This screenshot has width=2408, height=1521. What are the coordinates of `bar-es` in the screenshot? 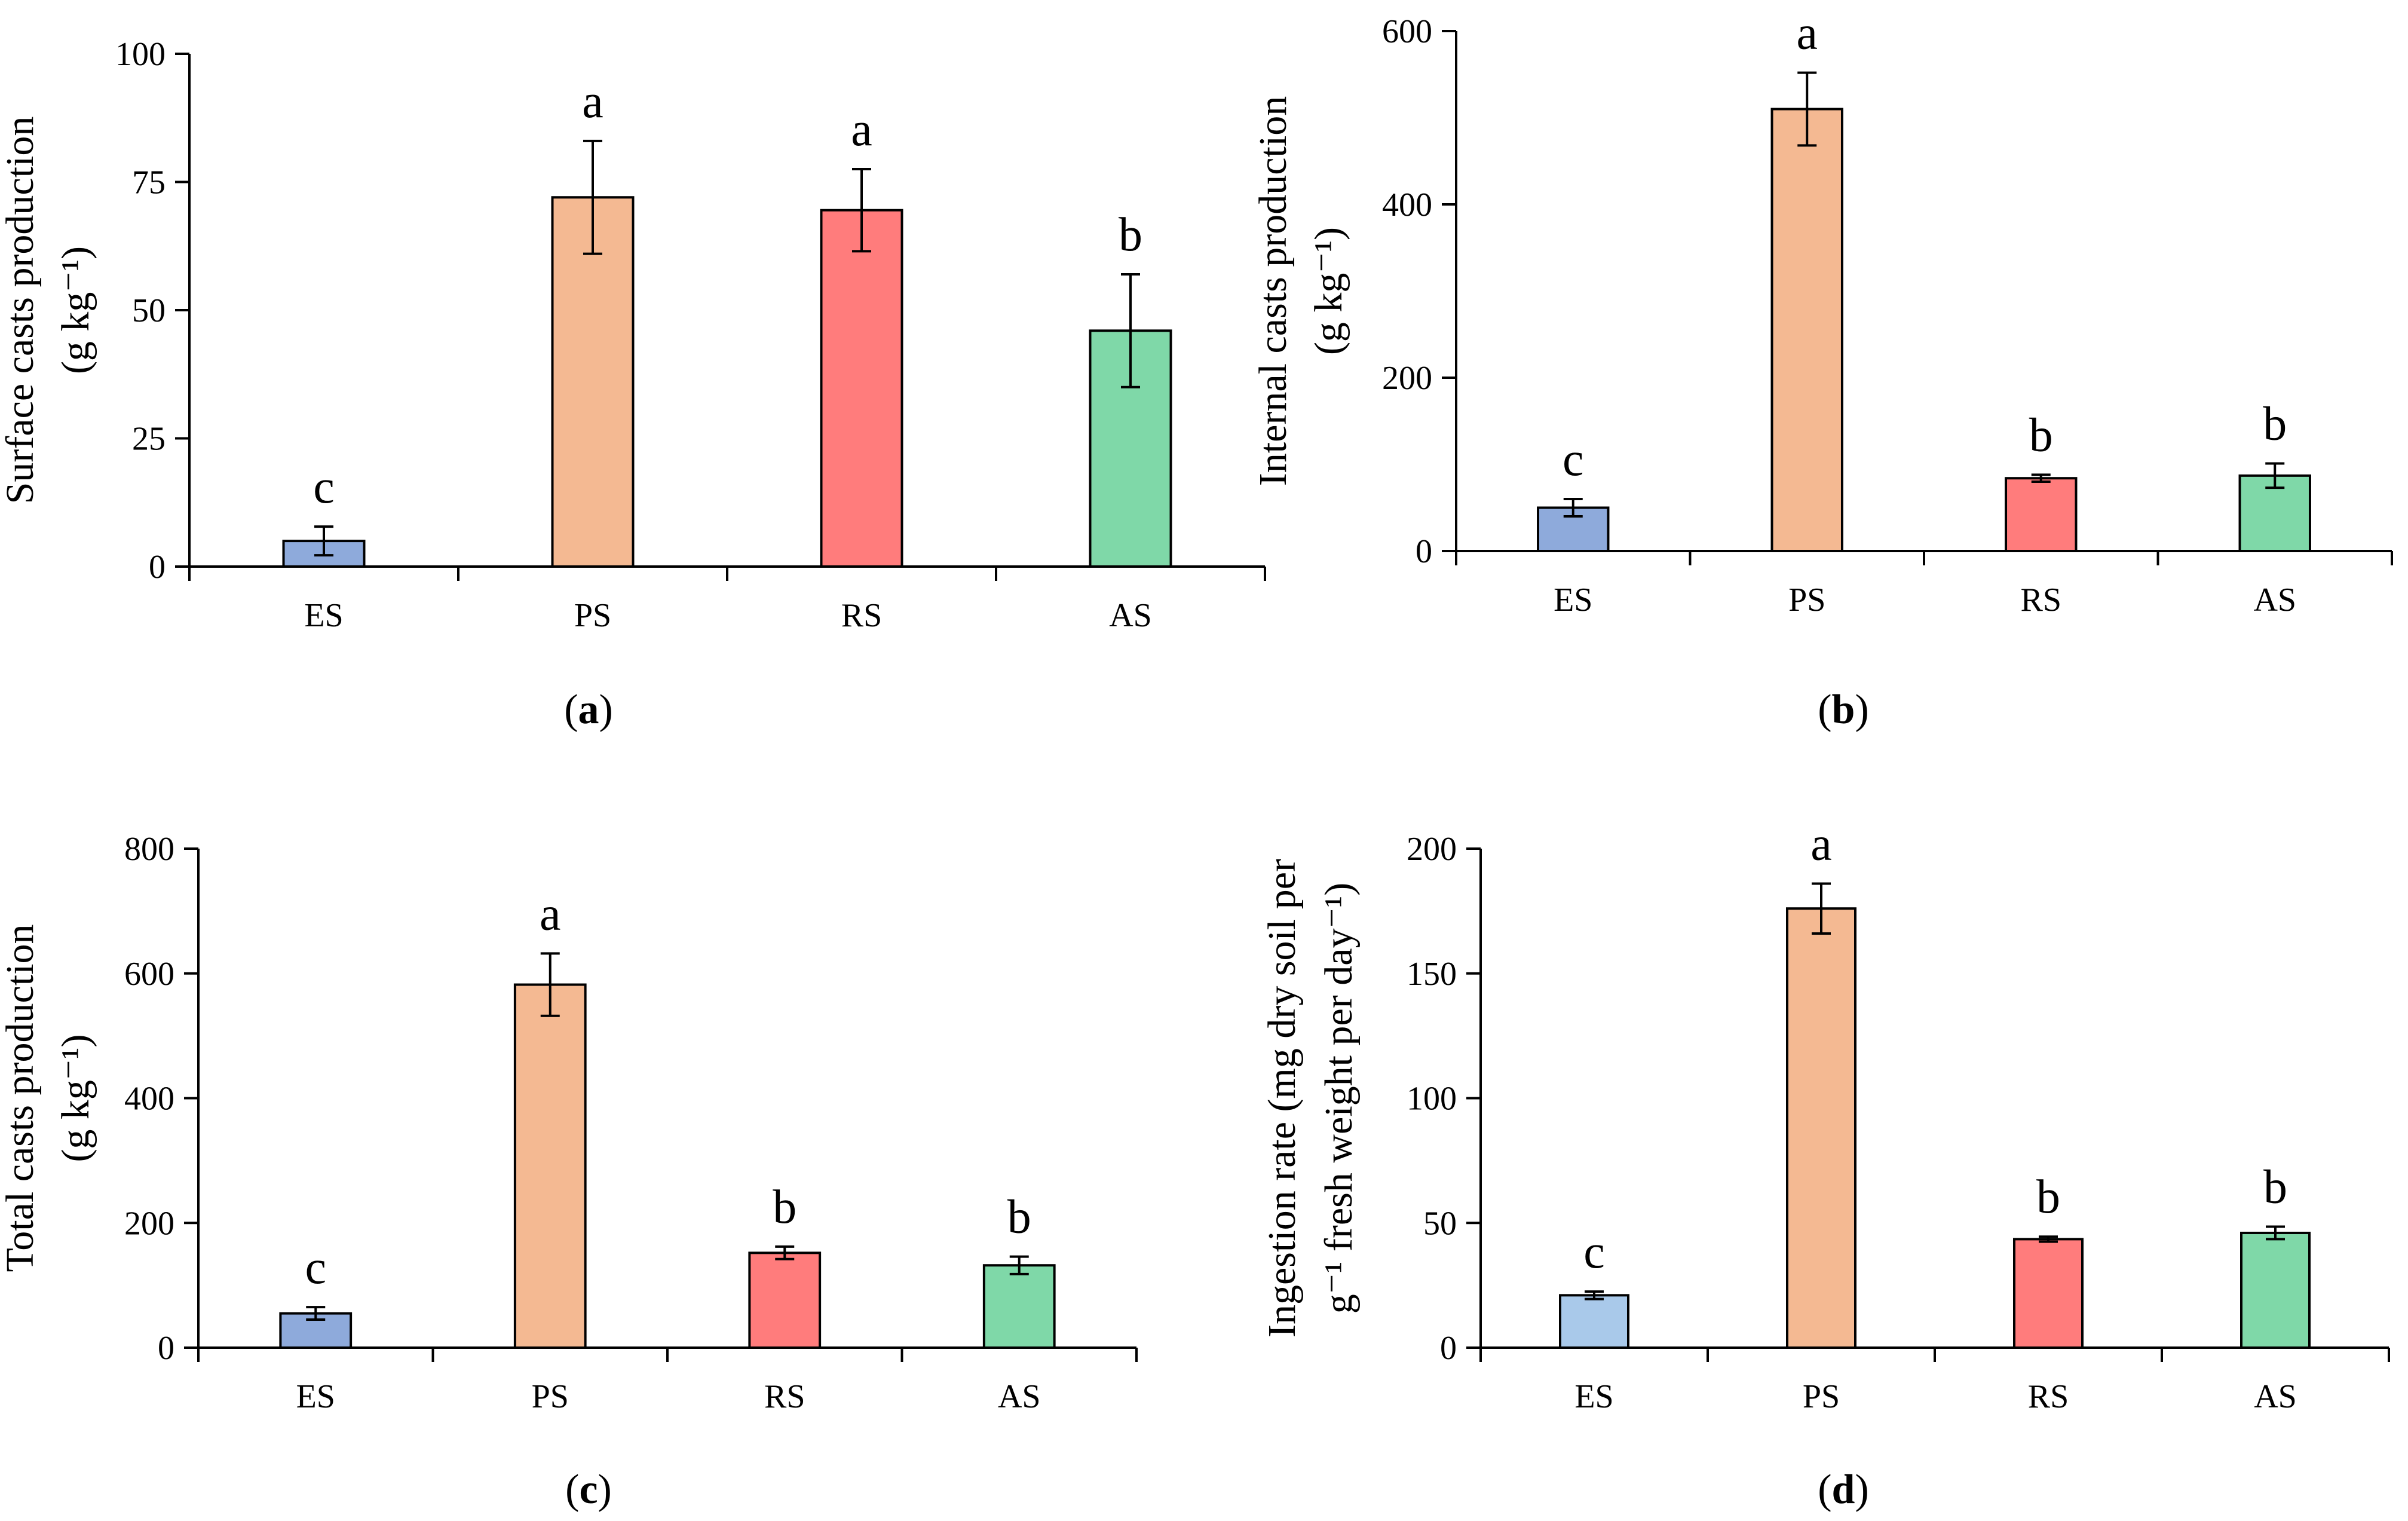 It's located at (1594, 1321).